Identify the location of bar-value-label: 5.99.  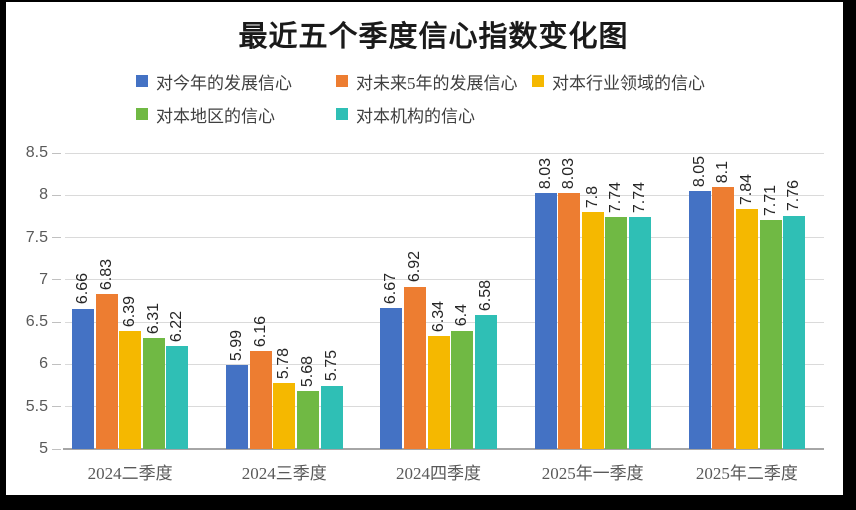
(237, 346).